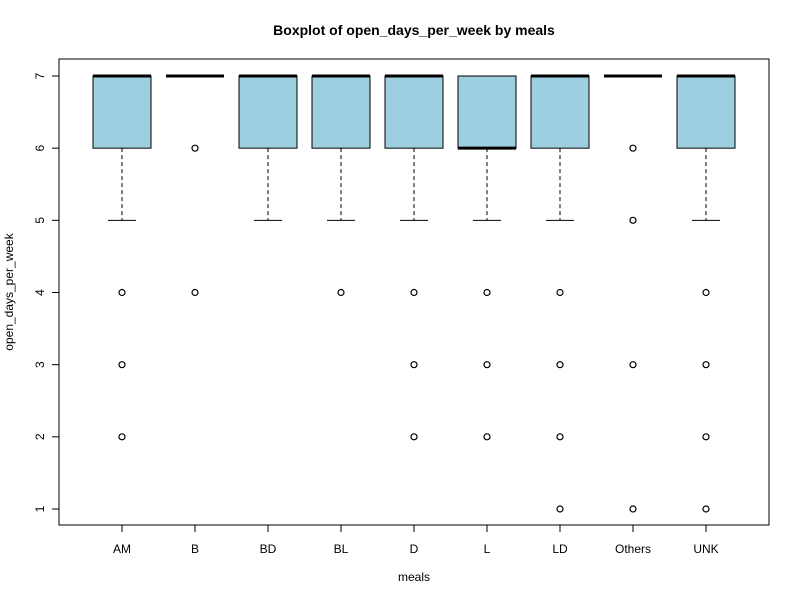  I want to click on x-tick-label: BD, so click(268, 549).